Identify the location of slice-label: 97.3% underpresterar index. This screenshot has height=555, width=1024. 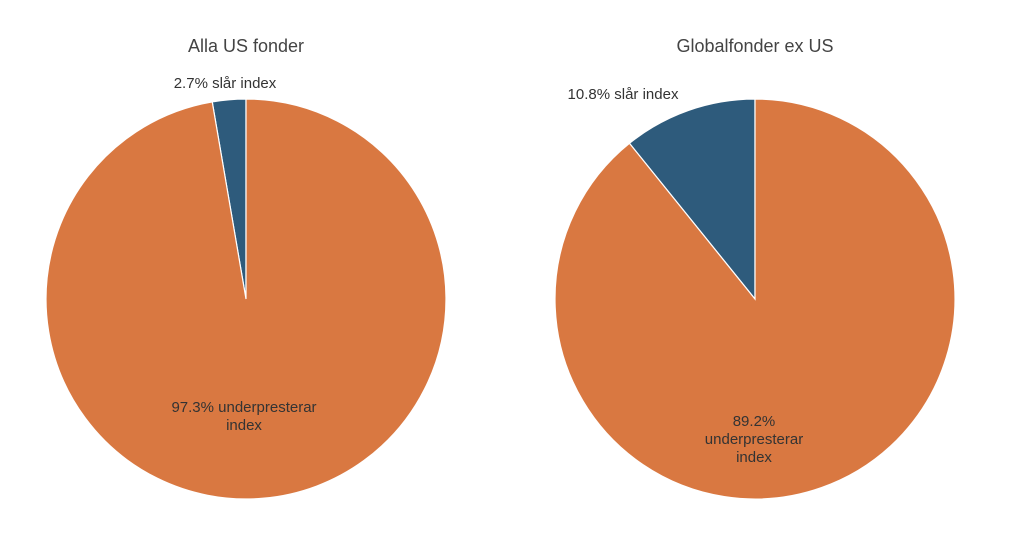
(243, 416).